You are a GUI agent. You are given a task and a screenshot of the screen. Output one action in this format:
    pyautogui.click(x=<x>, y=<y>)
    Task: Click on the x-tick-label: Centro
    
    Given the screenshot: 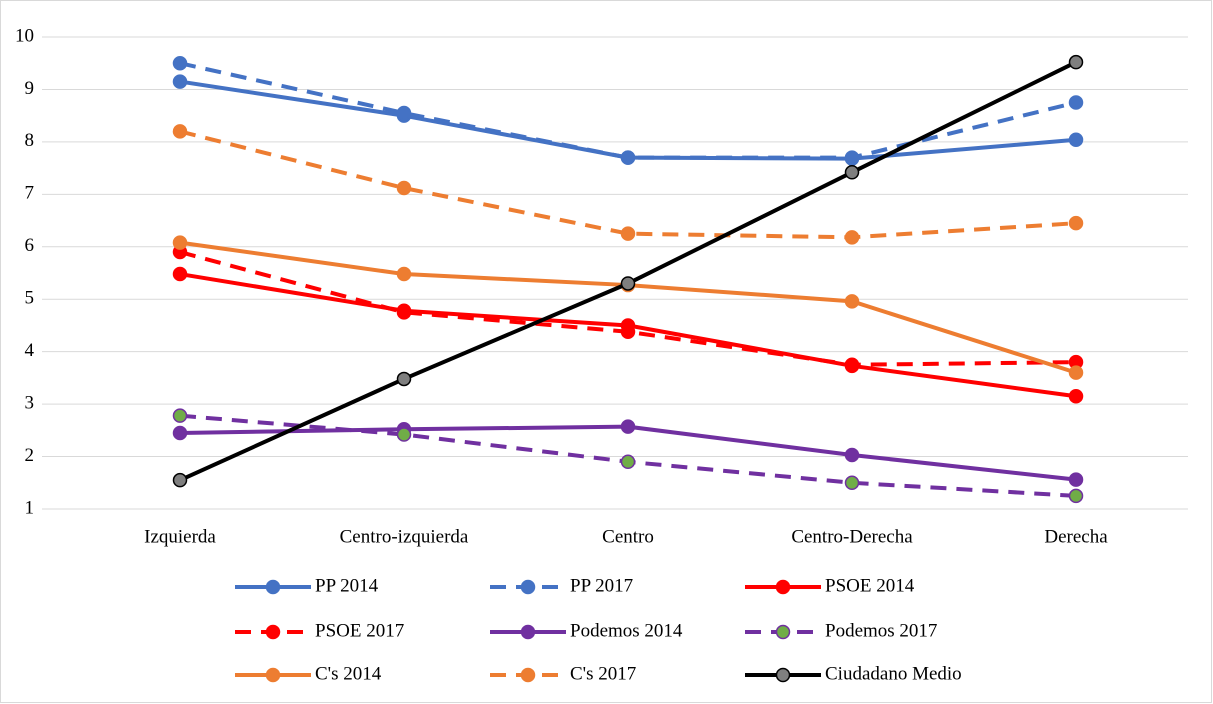 What is the action you would take?
    pyautogui.click(x=628, y=536)
    